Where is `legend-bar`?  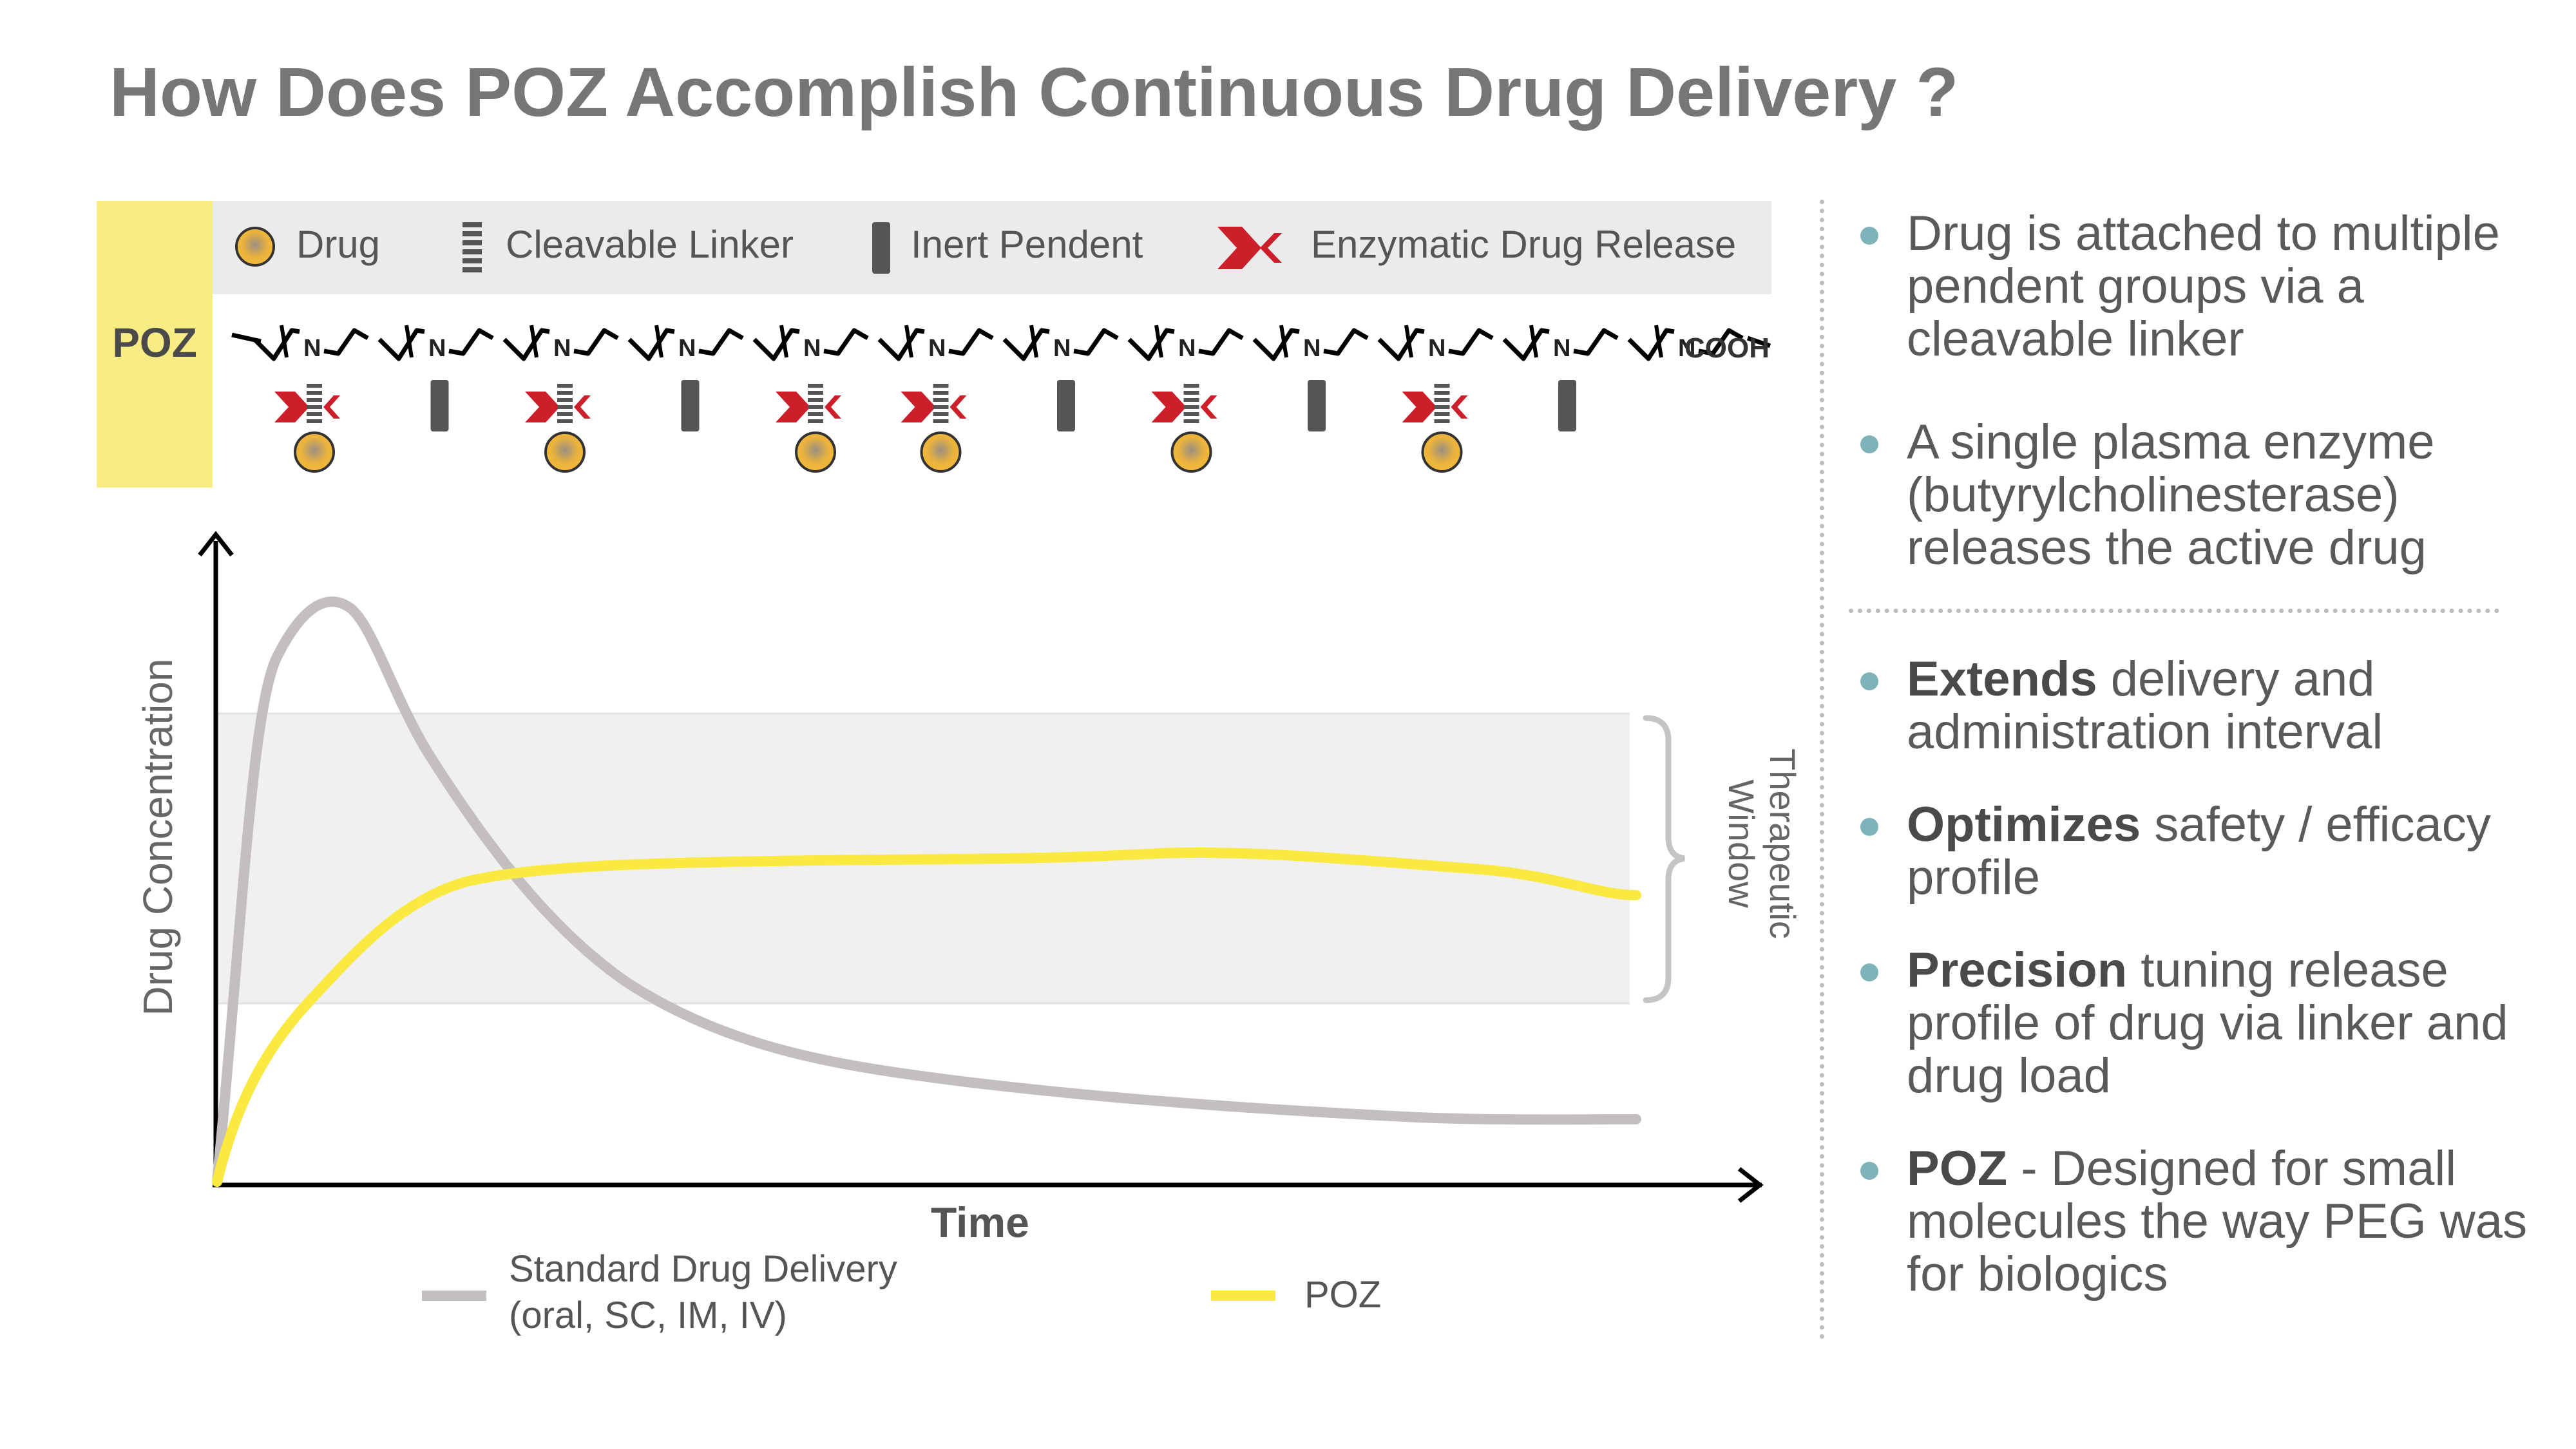
legend-bar is located at coordinates (992, 248).